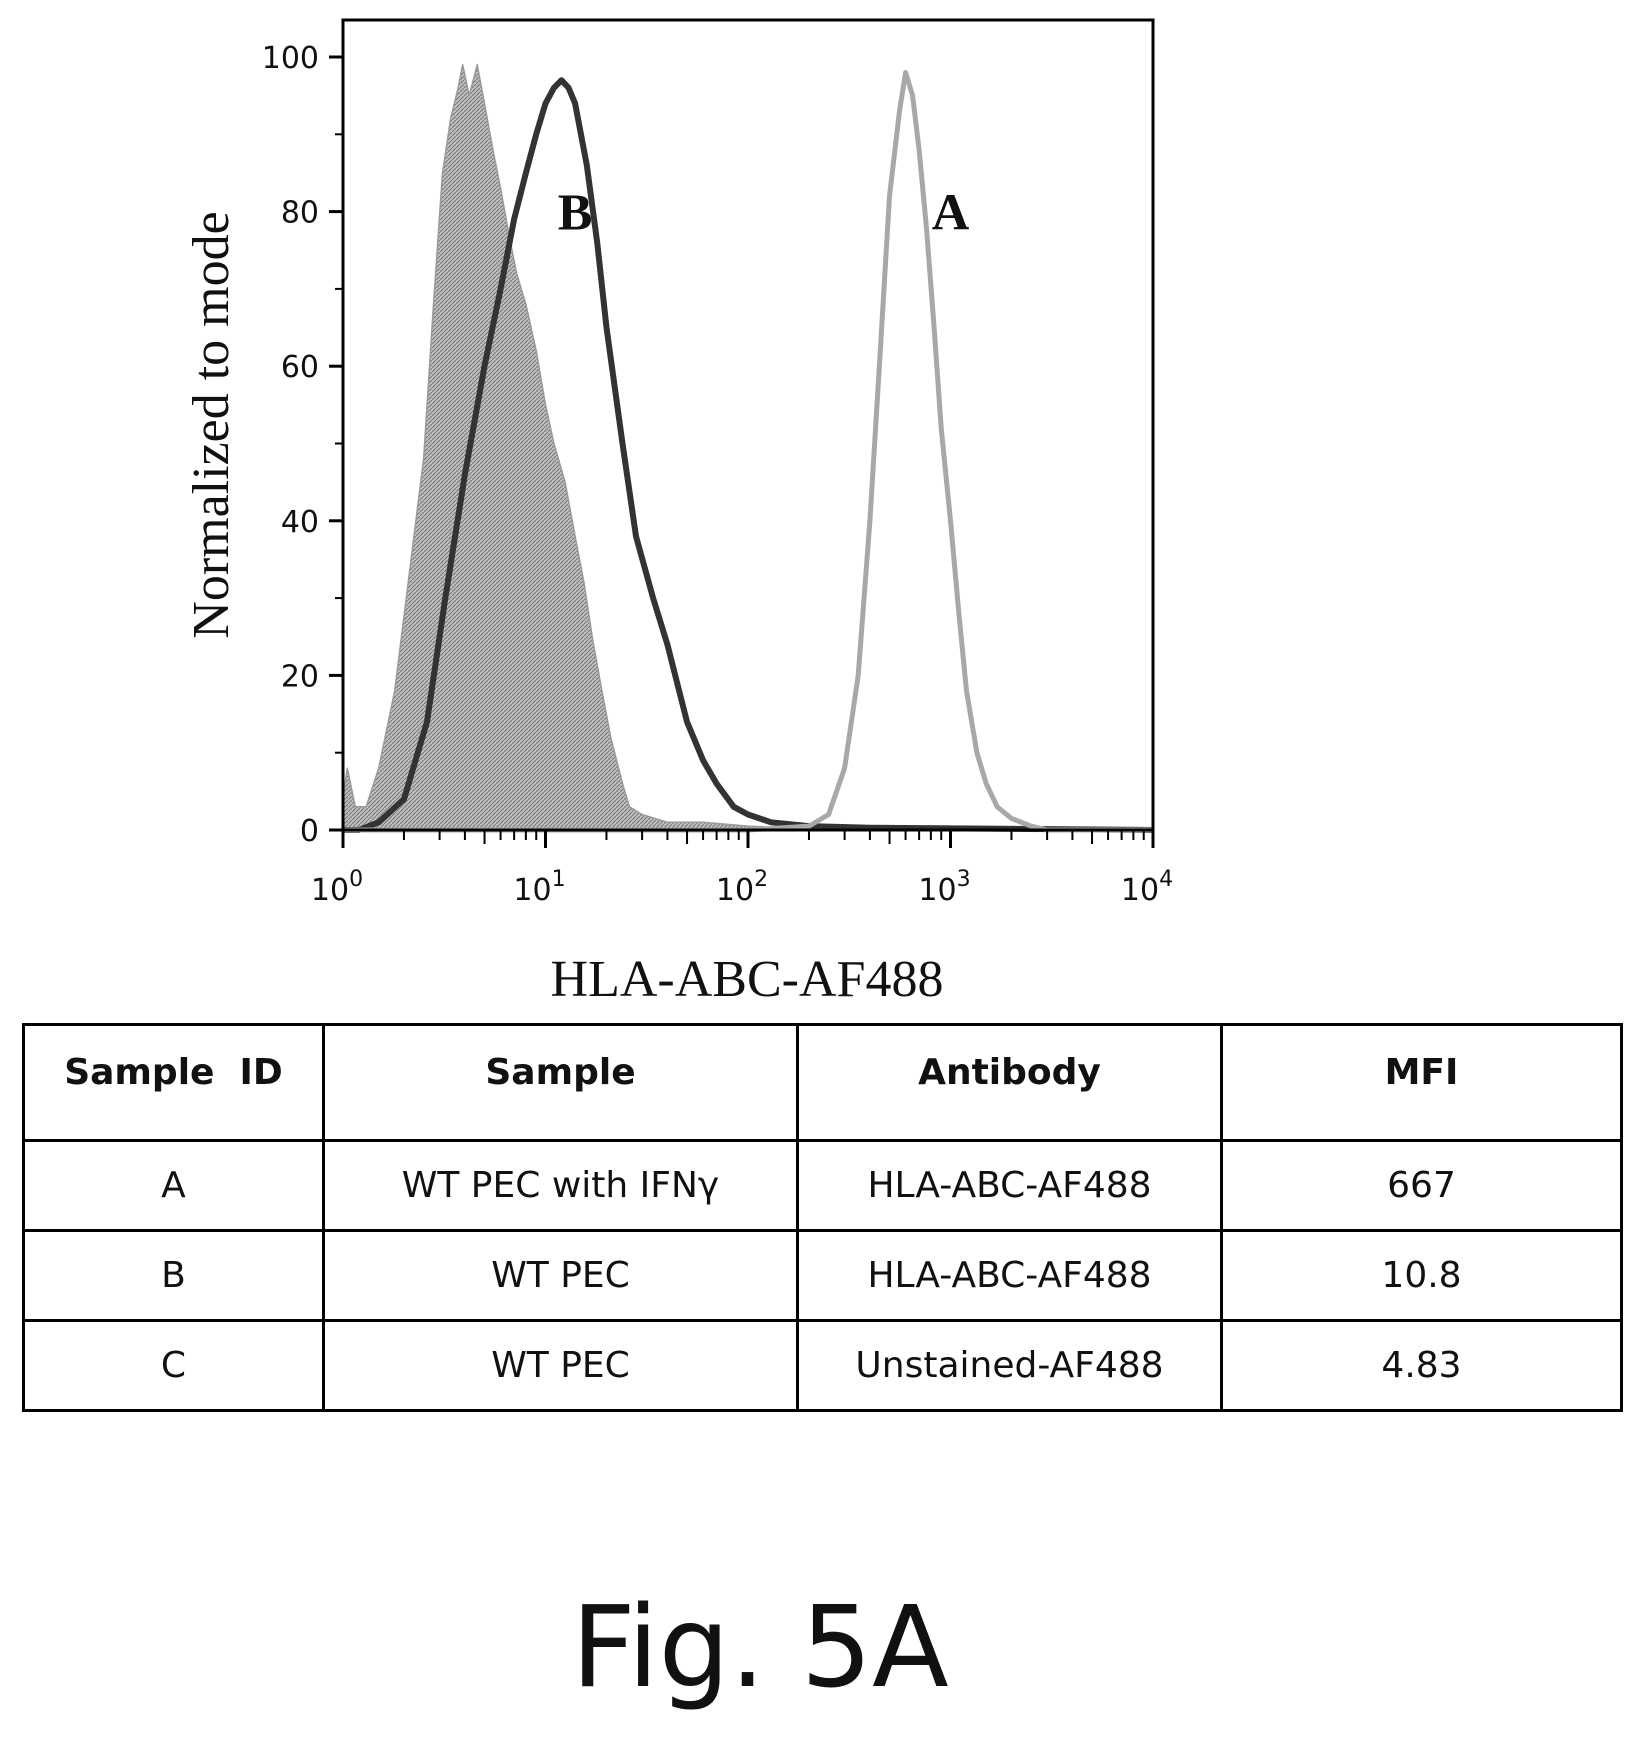 The width and height of the screenshot is (1646, 1742). I want to click on x-tick-label: 10⁰, so click(337, 887).